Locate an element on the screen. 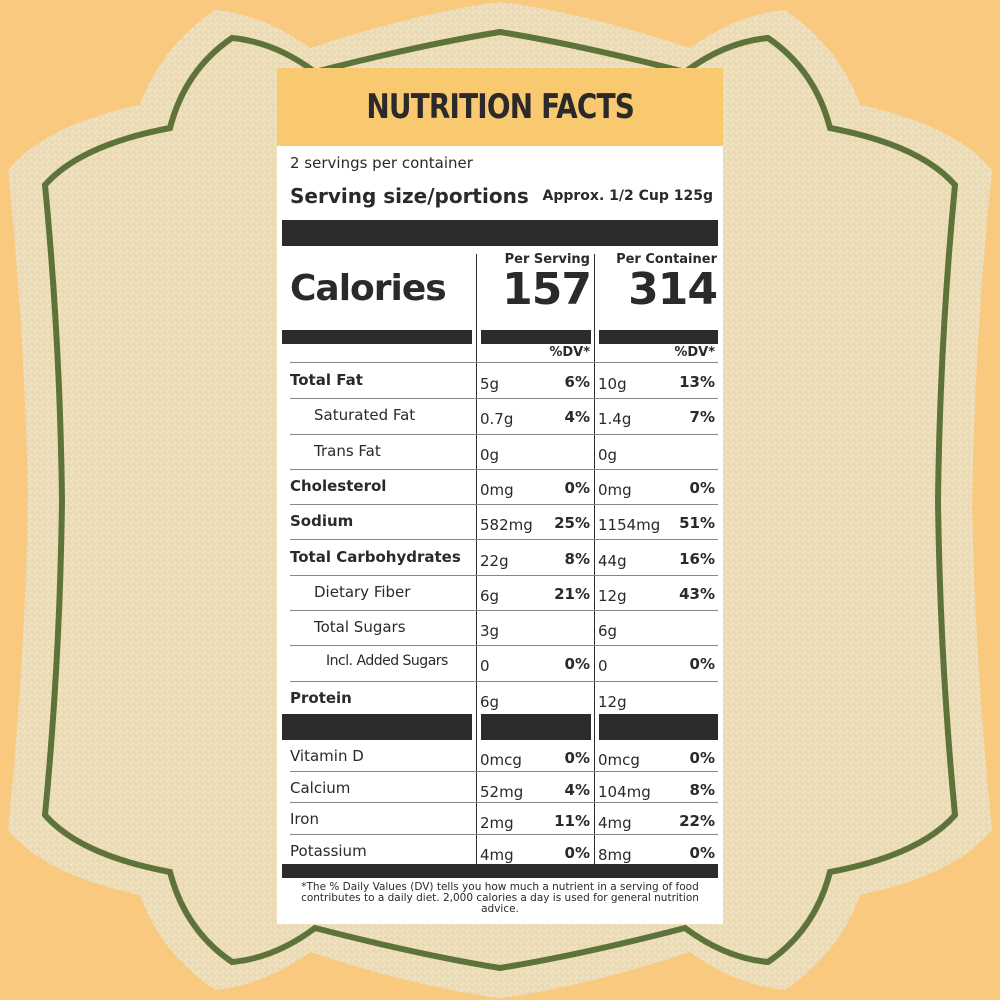 The image size is (1000, 1000). dv-heading-container: %DV* is located at coordinates (694, 352).